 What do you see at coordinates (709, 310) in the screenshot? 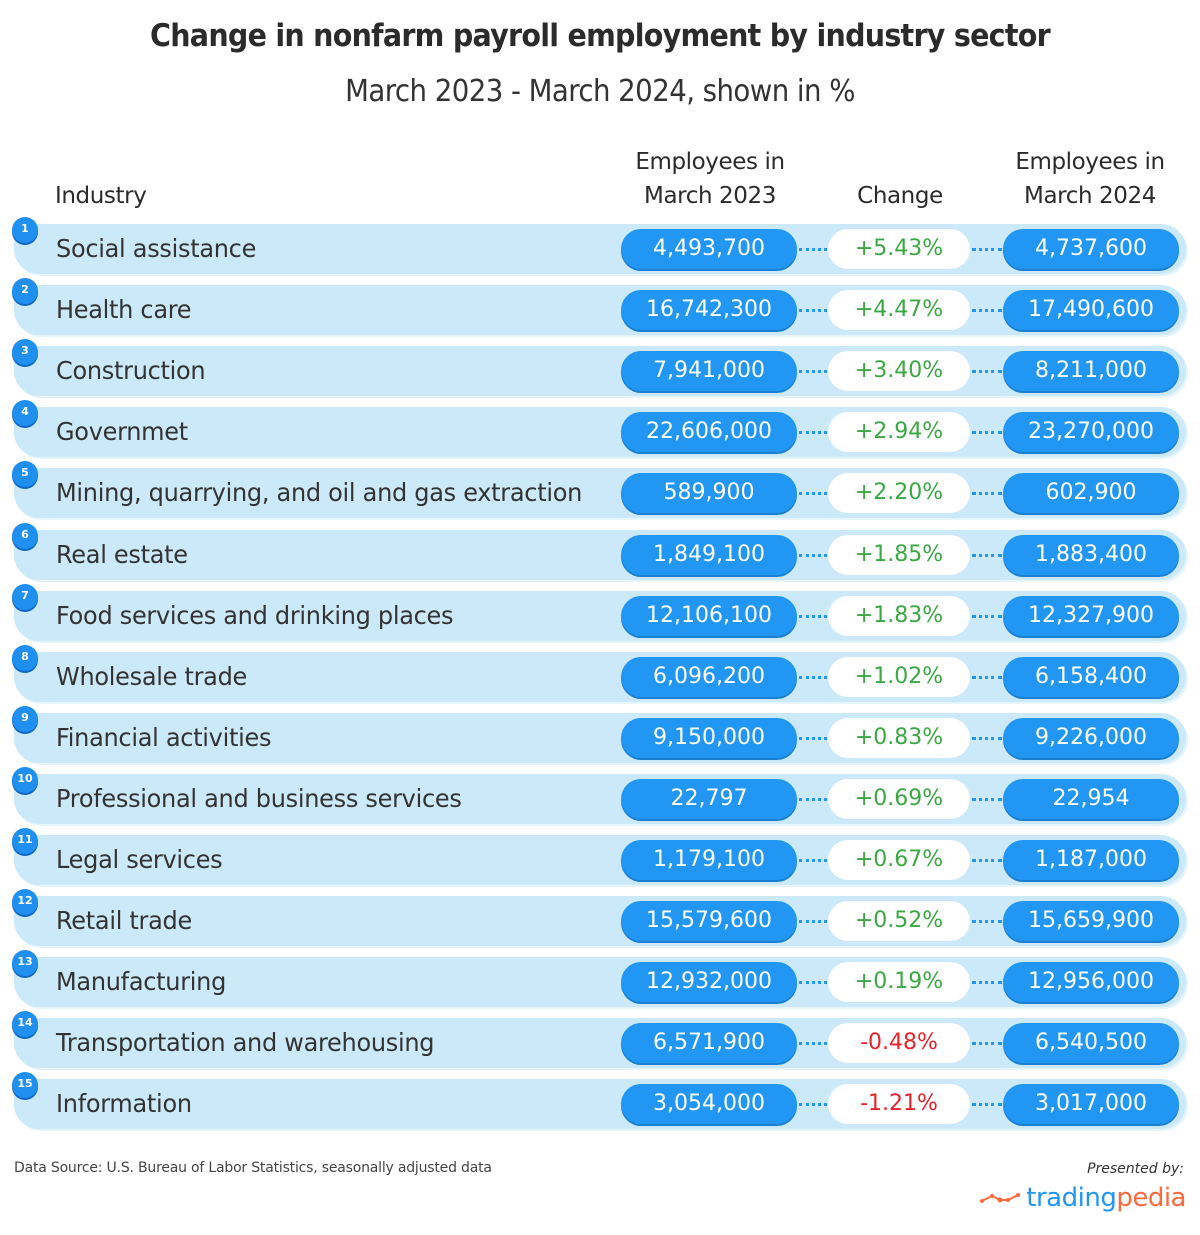
I see `employees-march-2023: 16,742,300` at bounding box center [709, 310].